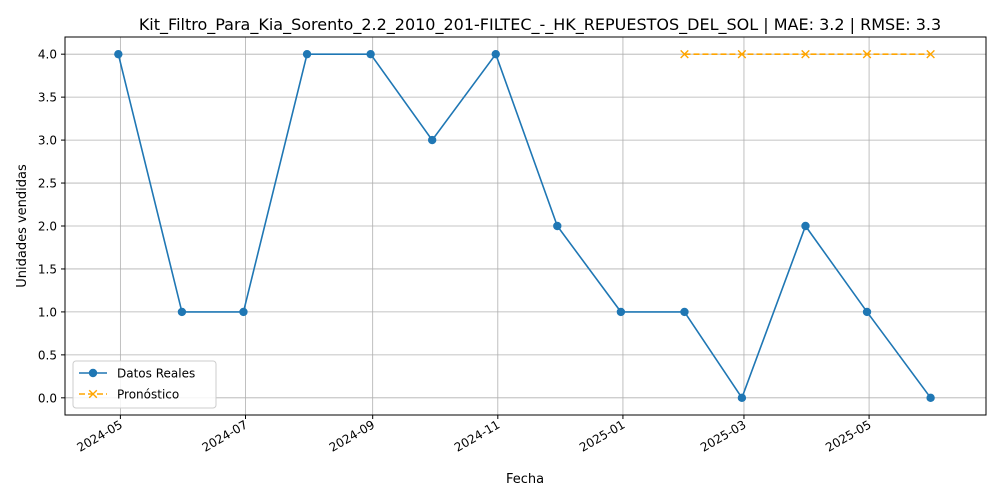 The image size is (1000, 504). What do you see at coordinates (225, 435) in the screenshot?
I see `x-tick-label: 2024-07` at bounding box center [225, 435].